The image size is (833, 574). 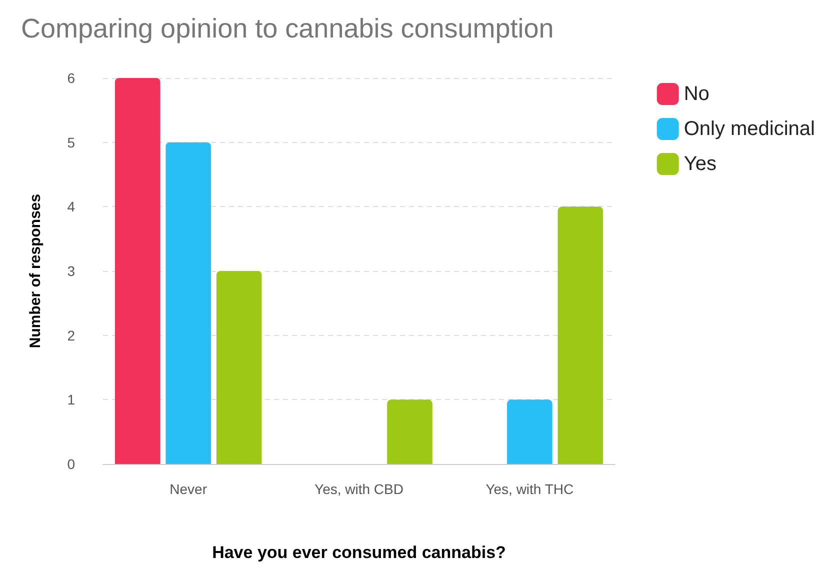 What do you see at coordinates (359, 489) in the screenshot?
I see `x-tick-label: Yes, with CBD` at bounding box center [359, 489].